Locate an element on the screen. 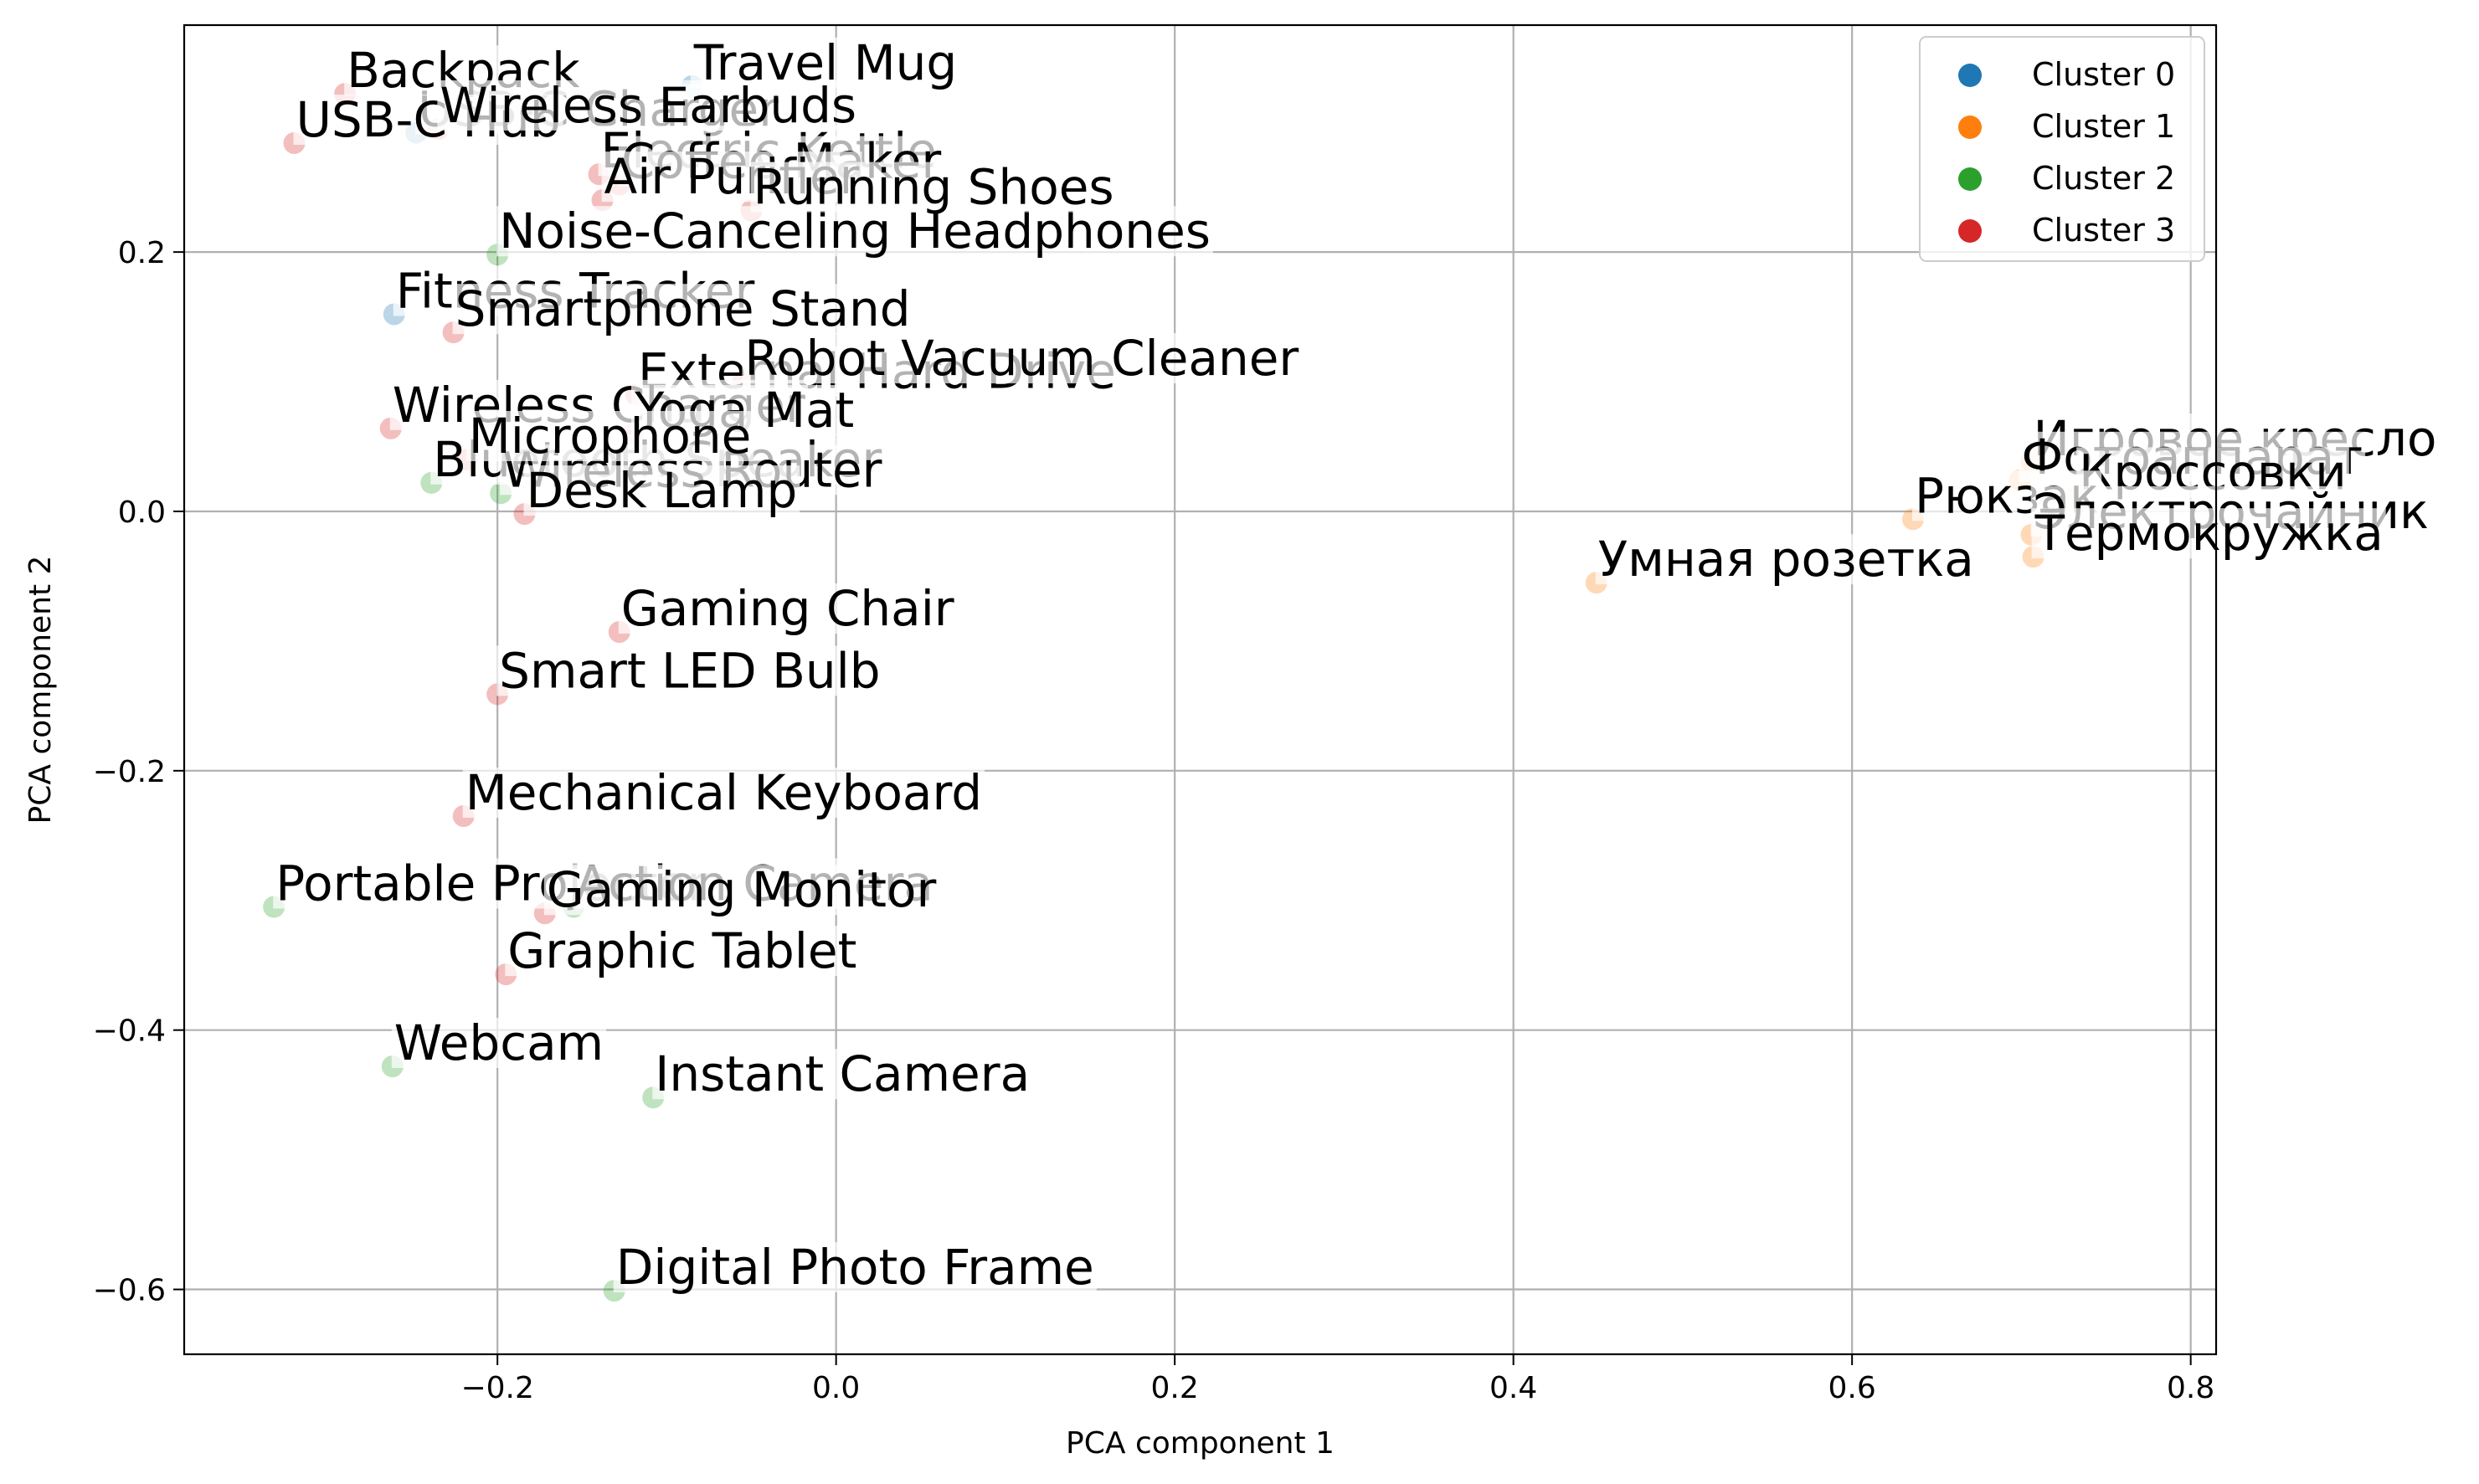 This screenshot has height=1484, width=2479. y-tick-label: −0.4 is located at coordinates (129, 1031).